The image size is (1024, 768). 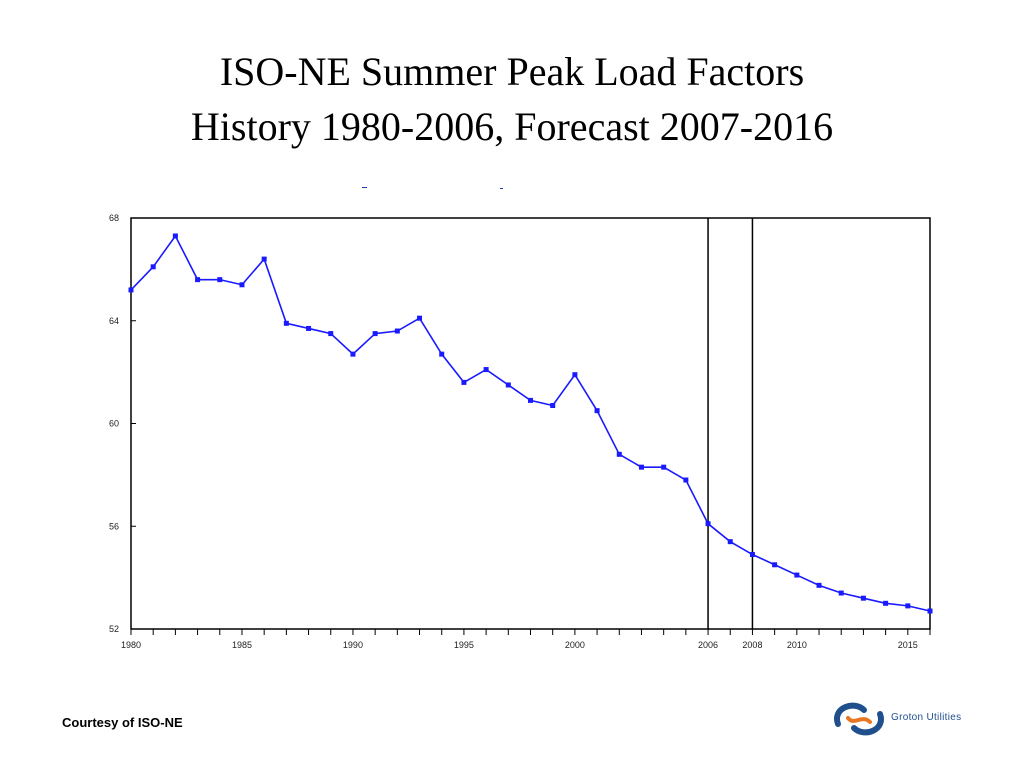 I want to click on y-tick-label: 64, so click(x=114, y=321).